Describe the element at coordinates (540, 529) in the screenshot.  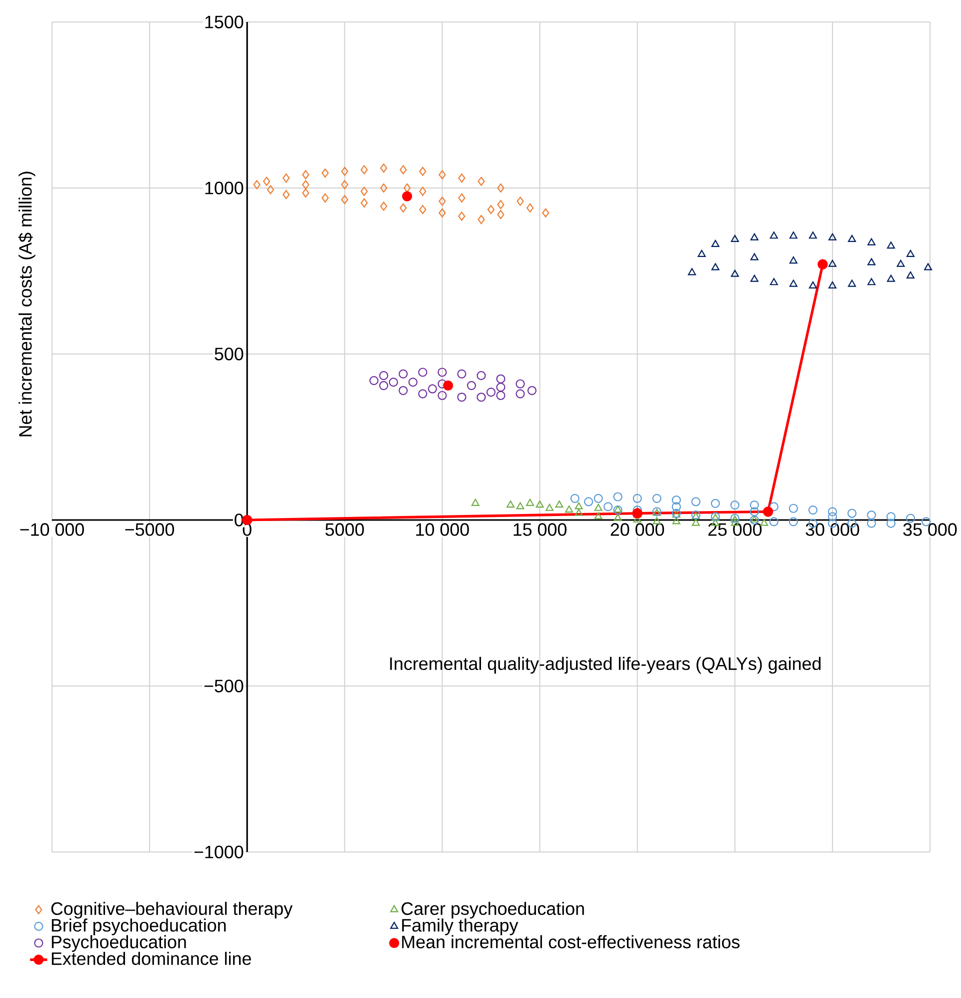
I see `x-tick-label: 15 000` at that location.